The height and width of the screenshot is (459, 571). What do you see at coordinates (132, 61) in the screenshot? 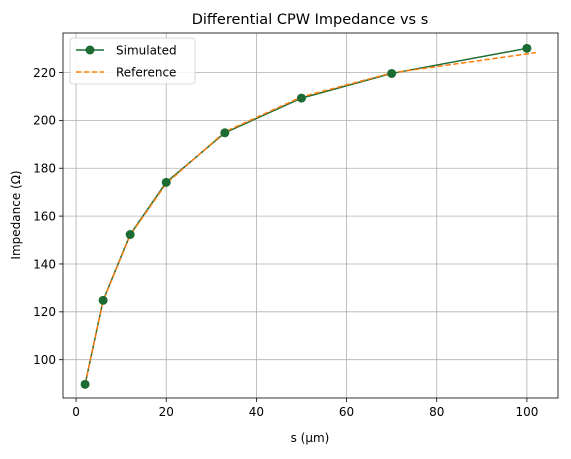
I see `legend: Simulated Reference` at bounding box center [132, 61].